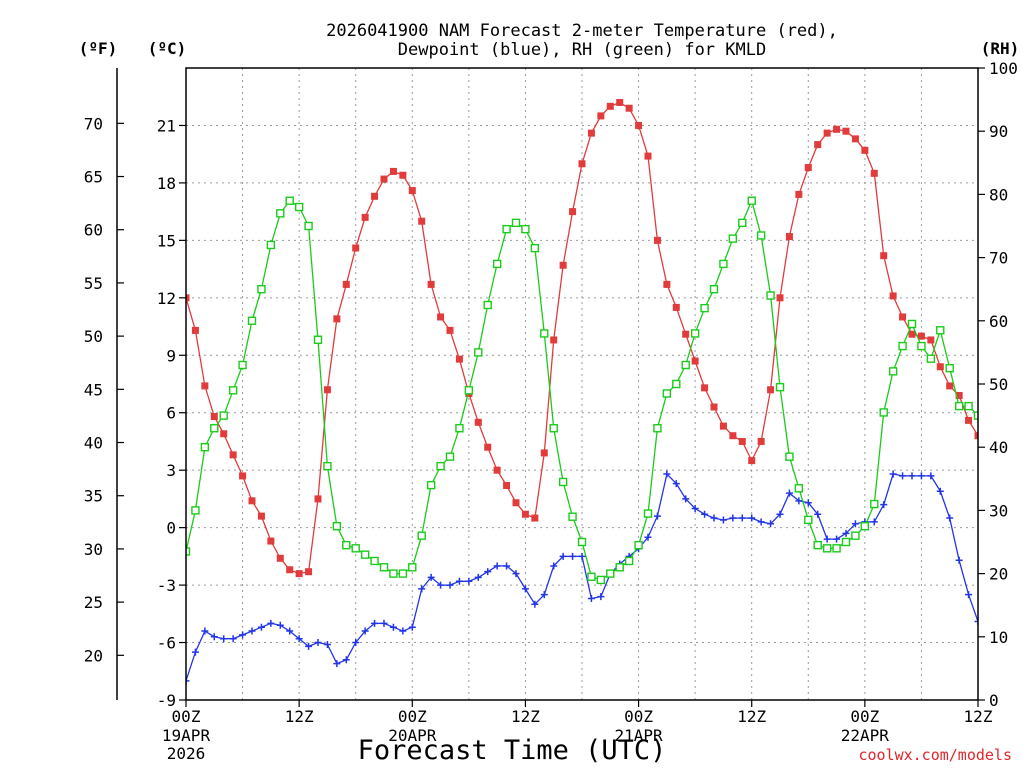  I want to click on fahrenheit-tick-label: 30, so click(93, 549).